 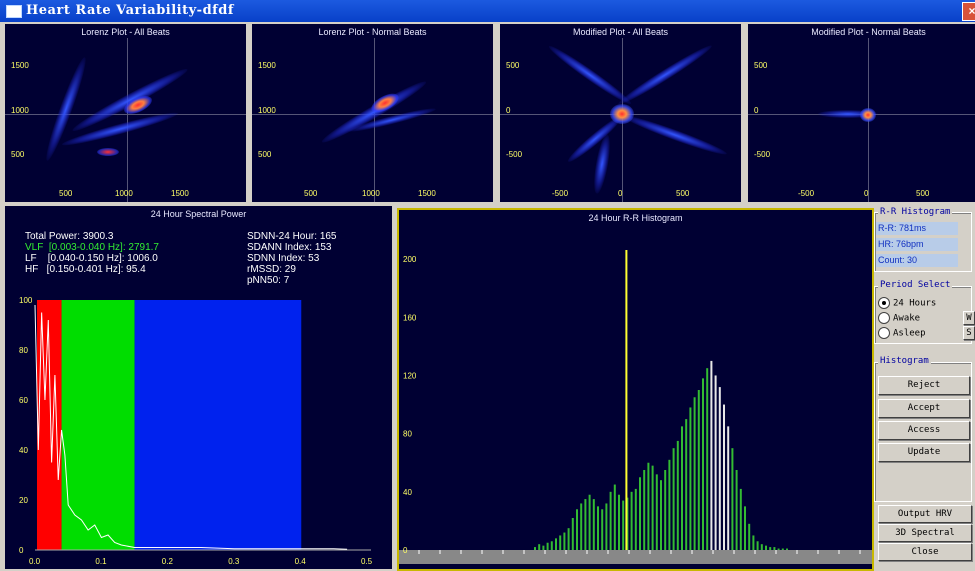 What do you see at coordinates (98, 425) in the screenshot?
I see `band-lf` at bounding box center [98, 425].